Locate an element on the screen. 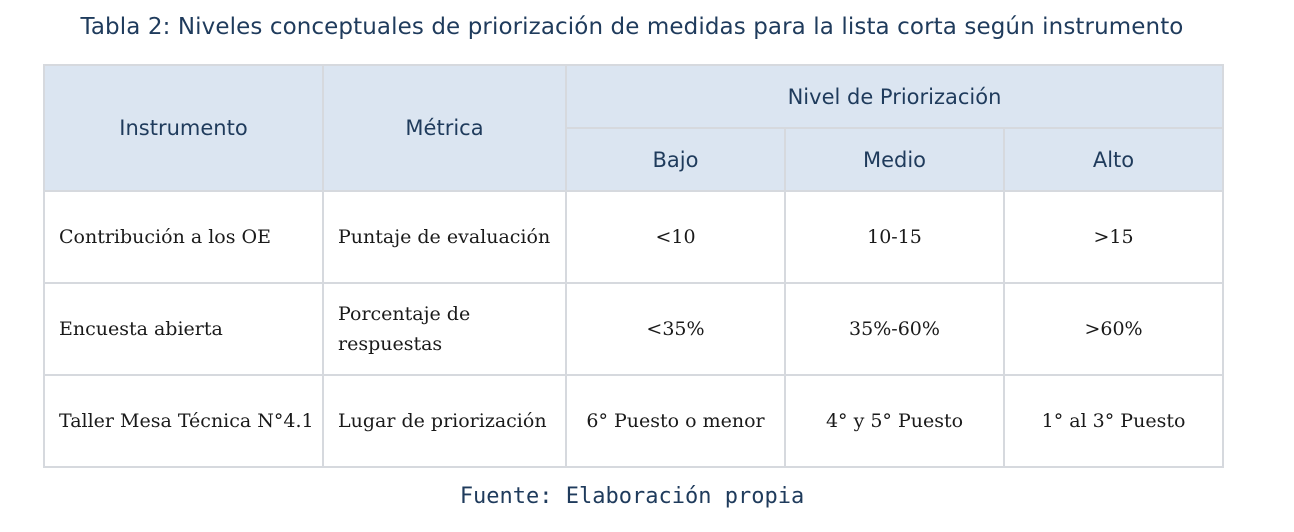 This screenshot has width=1294, height=532. cell-instrumento: Contribución a los OE is located at coordinates (183, 237).